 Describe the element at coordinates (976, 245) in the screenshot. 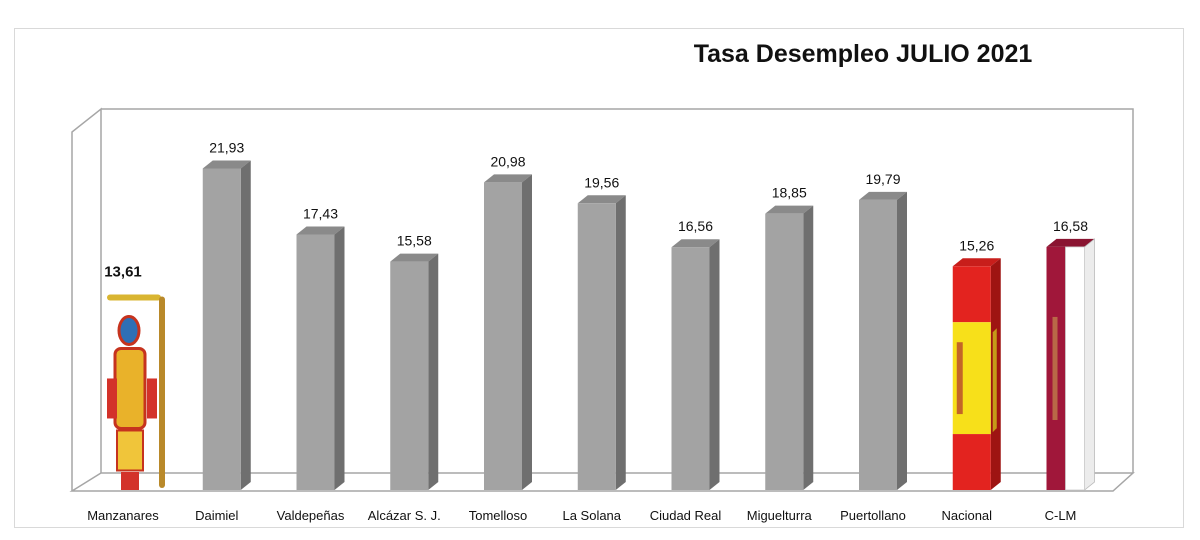

I see `value-label-nacional: 15,26` at that location.